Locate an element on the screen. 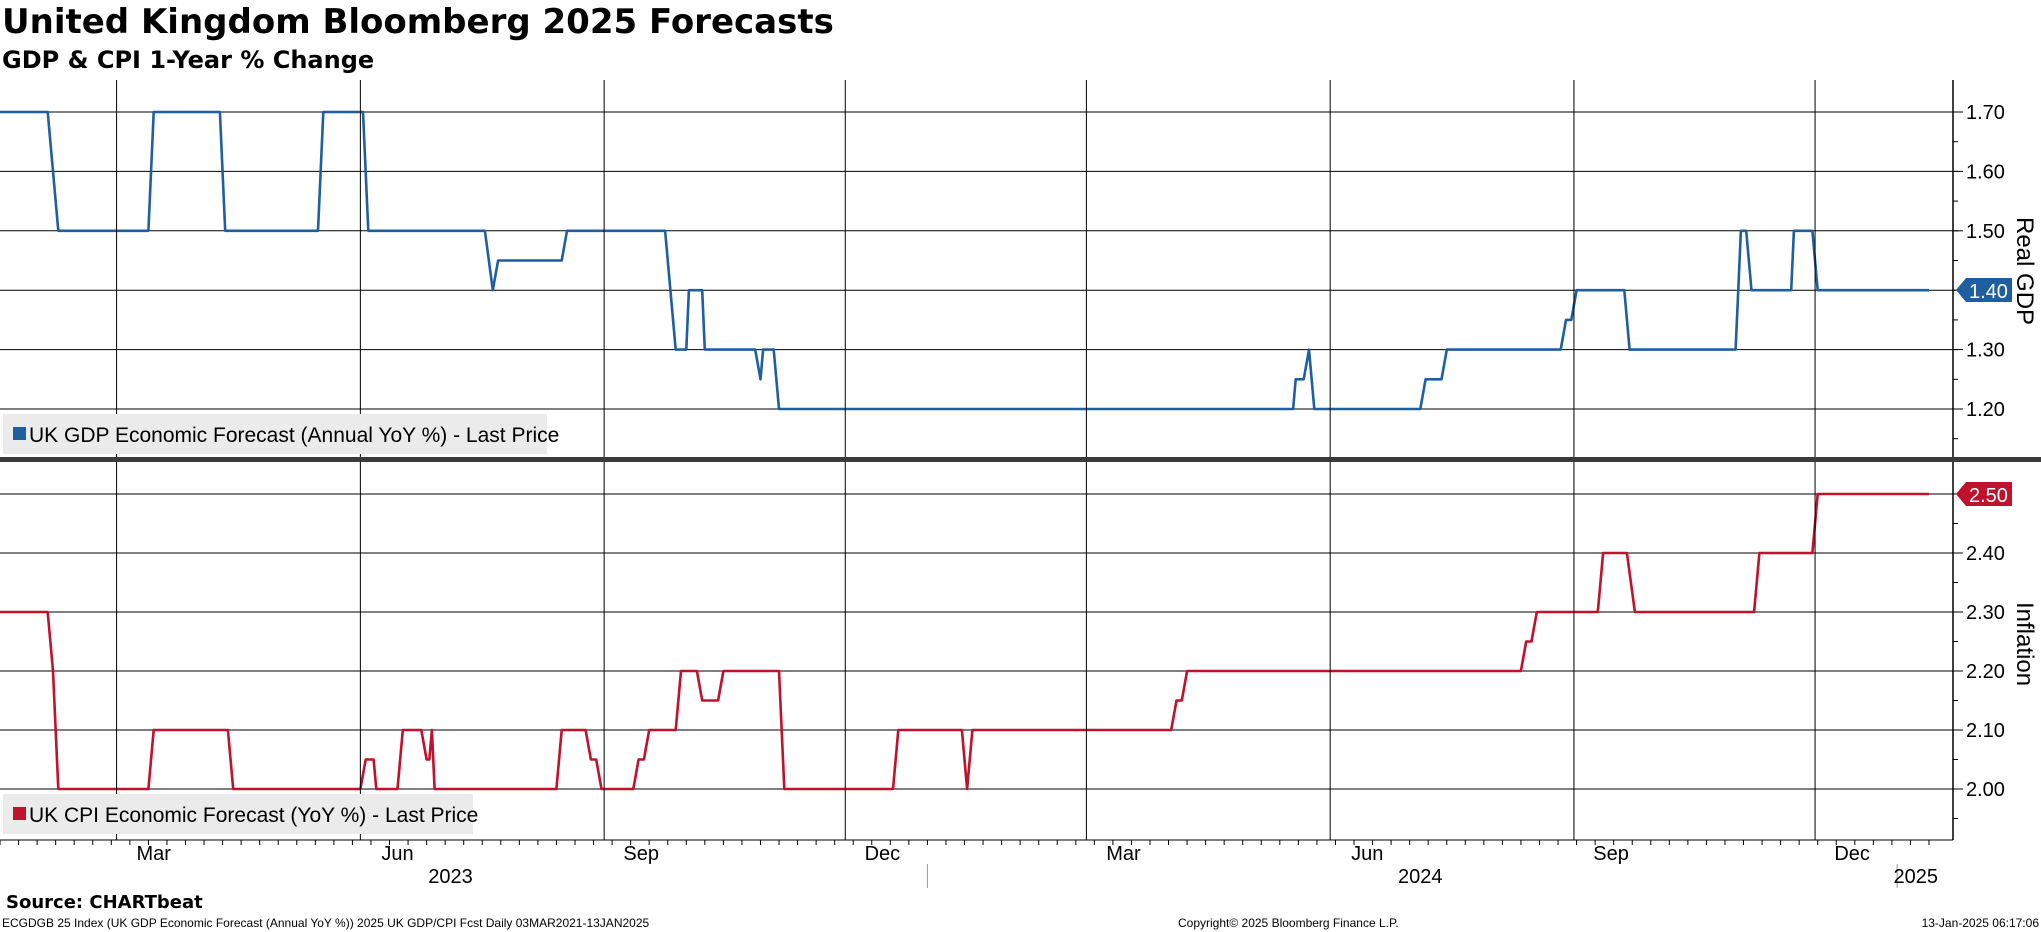 This screenshot has height=932, width=2041. x-year-label: 2024 is located at coordinates (1420, 877).